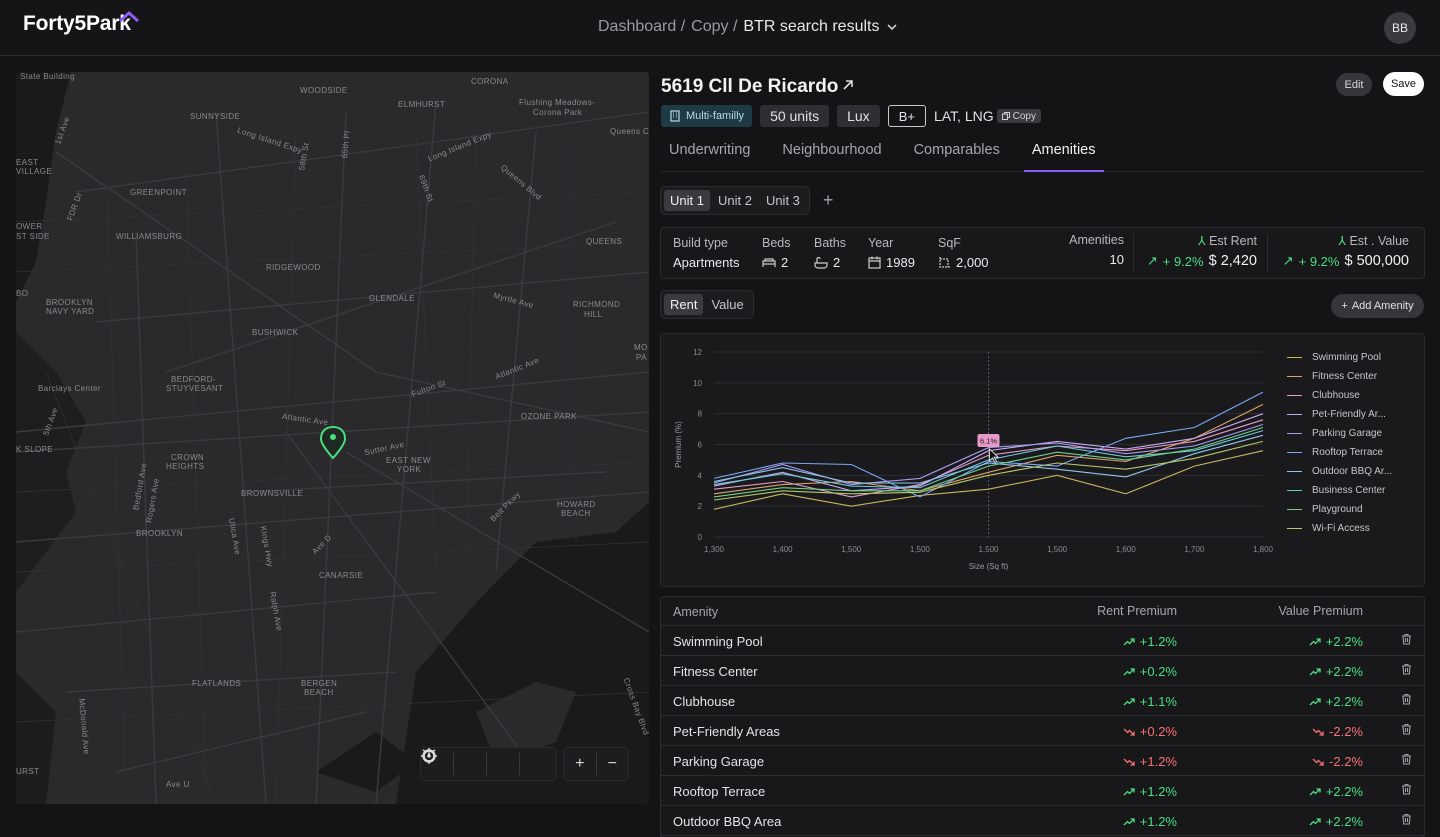 This screenshot has height=837, width=1440. What do you see at coordinates (392, 298) in the screenshot?
I see `map-label: GLENDALE` at bounding box center [392, 298].